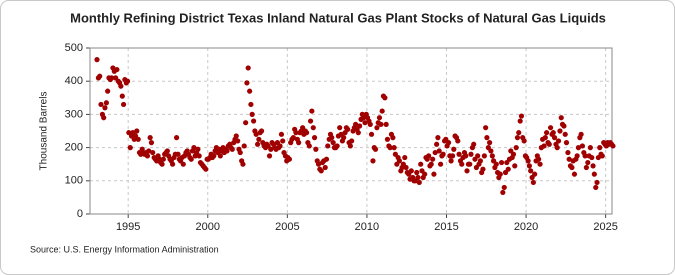 Image resolution: width=675 pixels, height=275 pixels. Describe the element at coordinates (74, 48) in the screenshot. I see `y-tick-label: 500` at that location.